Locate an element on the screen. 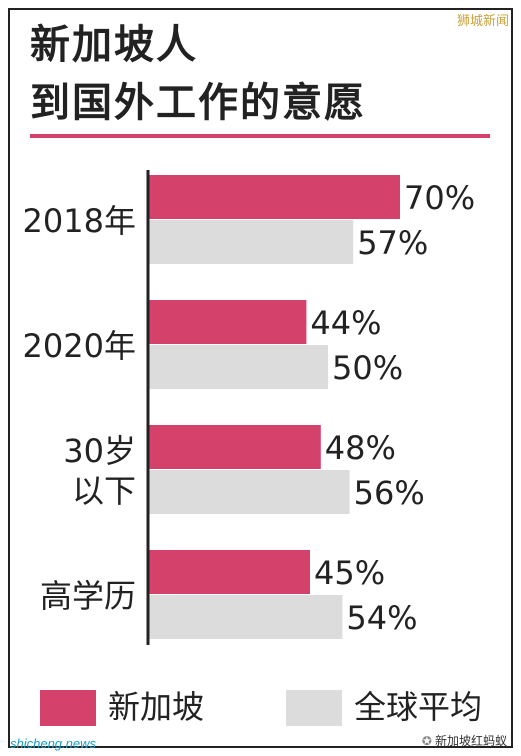  data-label-singapore-1: 44% is located at coordinates (345, 323).